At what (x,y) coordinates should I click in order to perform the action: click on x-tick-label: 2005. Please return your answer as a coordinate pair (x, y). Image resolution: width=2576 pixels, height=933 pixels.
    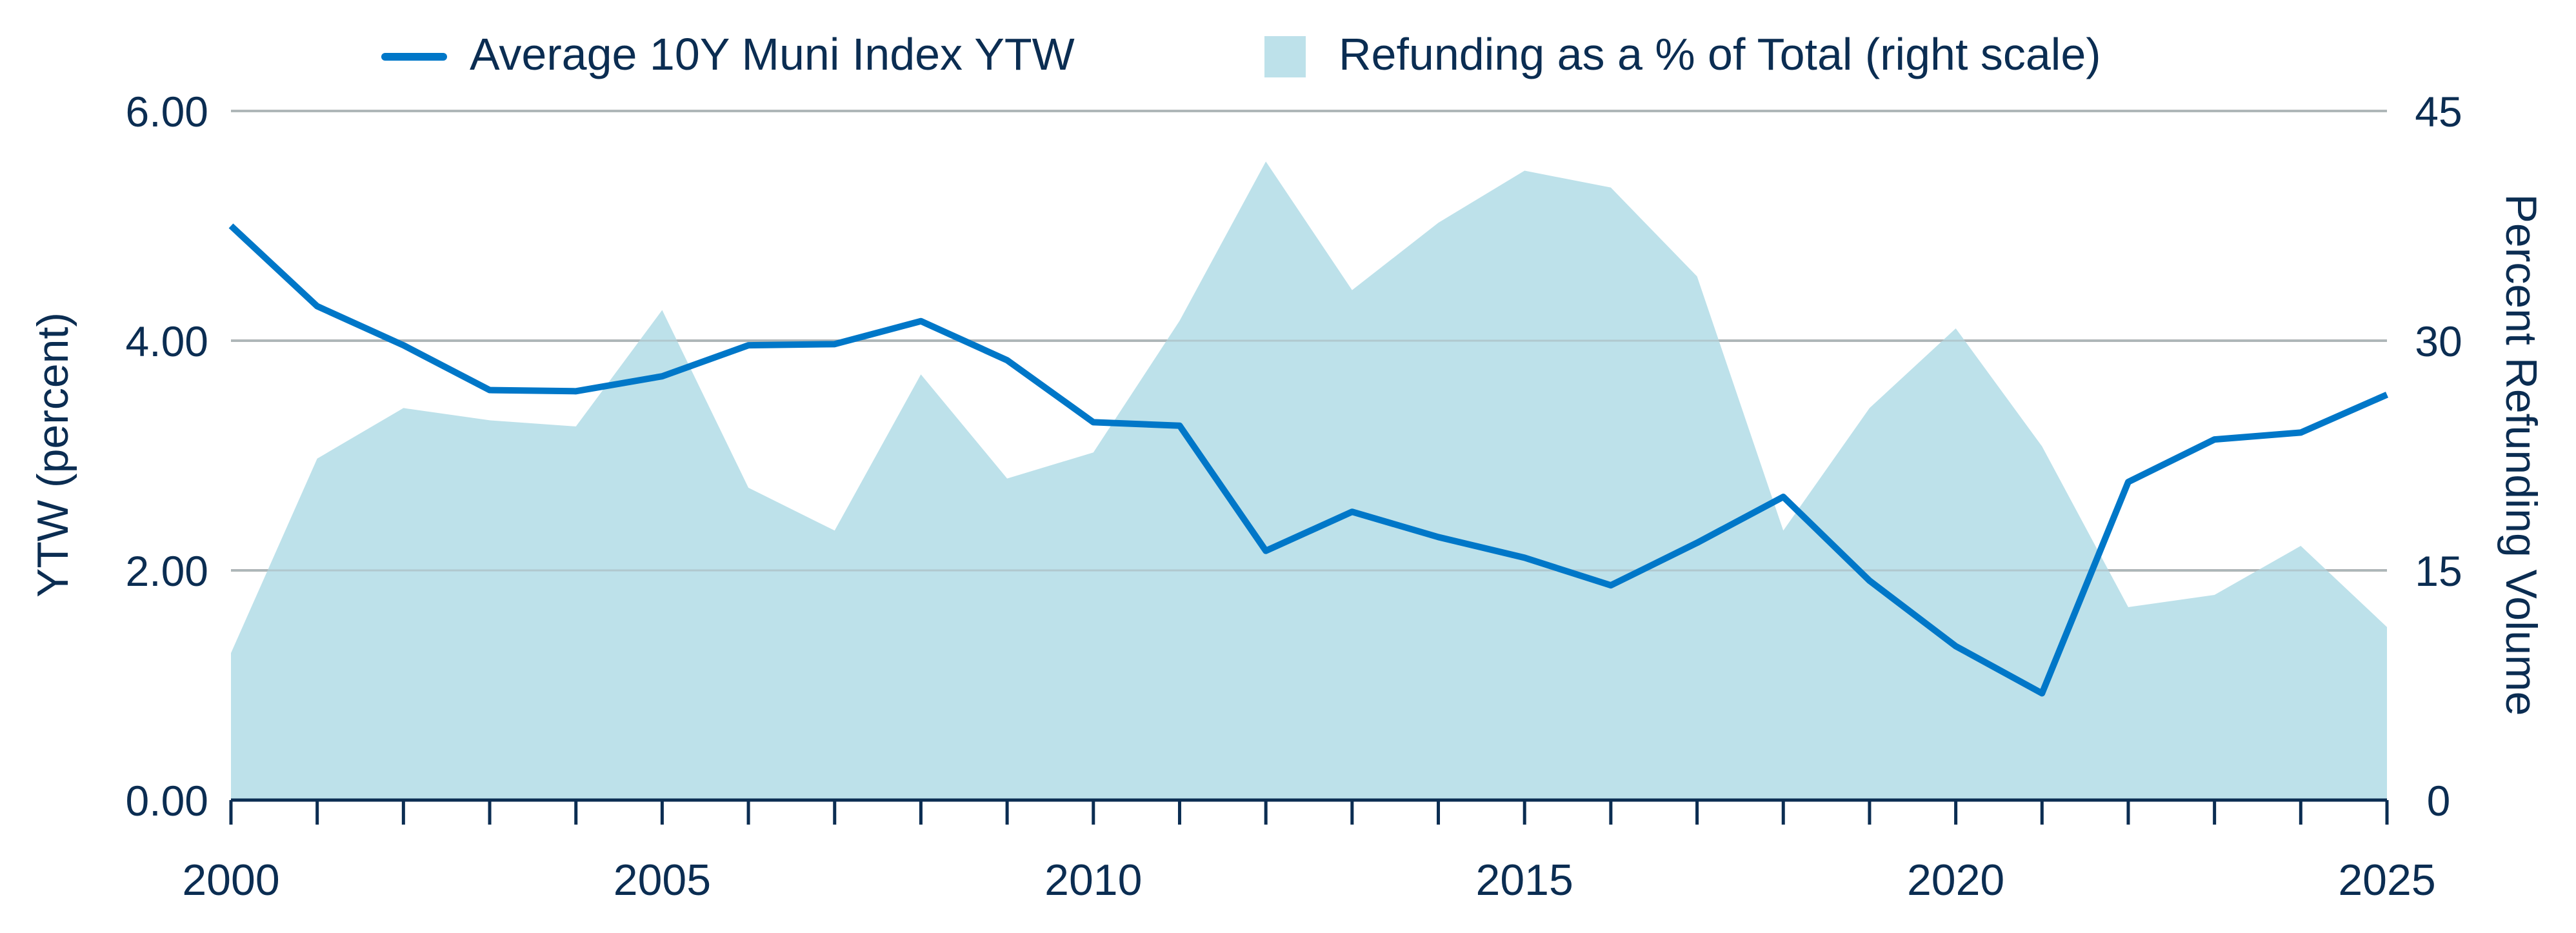
    Looking at the image, I should click on (662, 881).